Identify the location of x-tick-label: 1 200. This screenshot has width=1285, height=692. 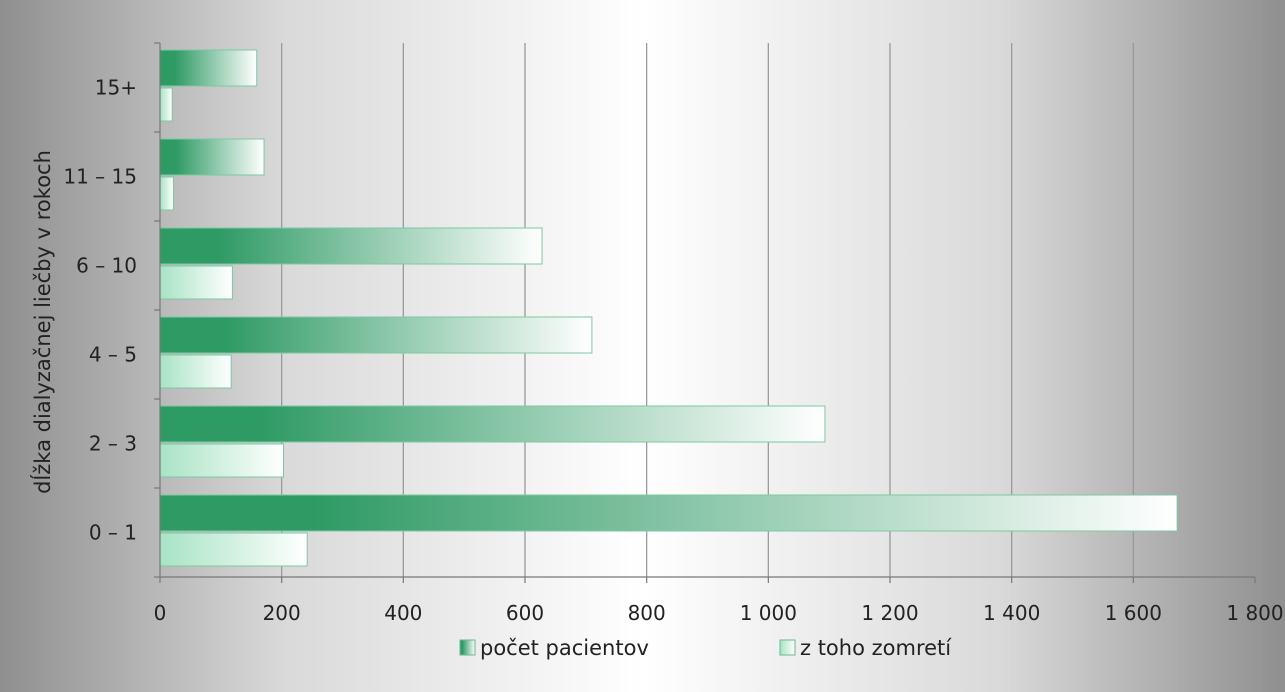
(889, 613).